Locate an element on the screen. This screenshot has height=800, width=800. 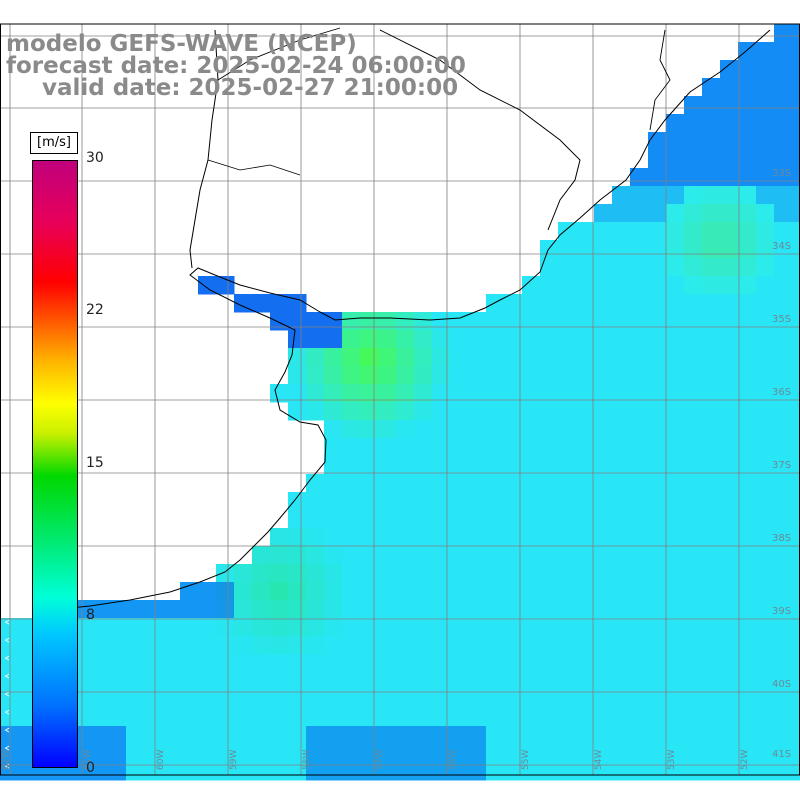
title-model: modelo GEFS-WAVE (NCEP) is located at coordinates (181, 44).